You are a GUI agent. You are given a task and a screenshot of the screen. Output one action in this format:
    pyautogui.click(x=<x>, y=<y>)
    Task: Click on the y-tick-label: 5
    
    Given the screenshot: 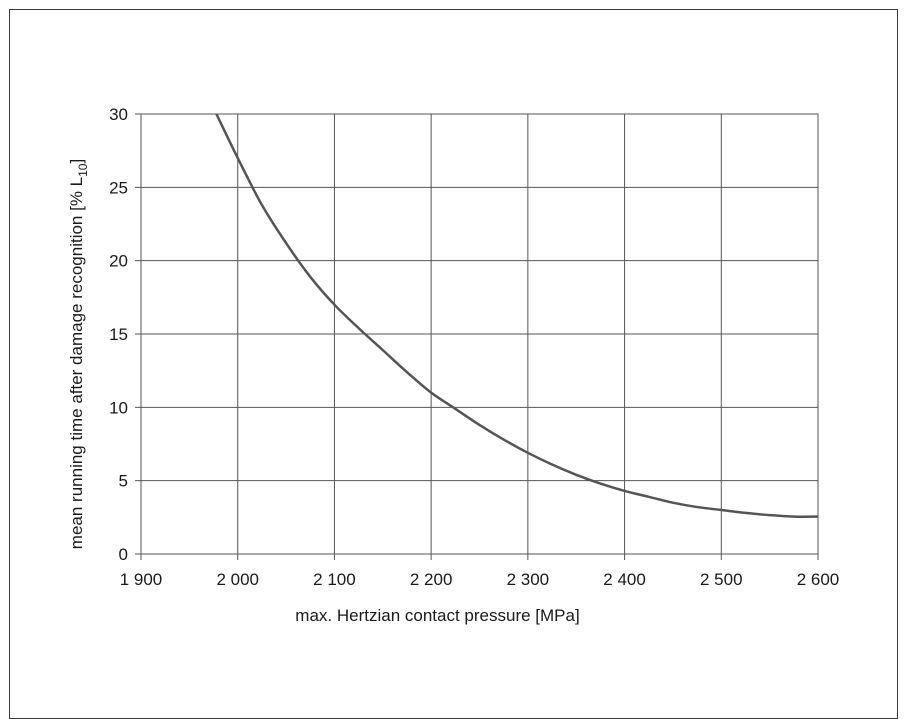 What is the action you would take?
    pyautogui.click(x=123, y=481)
    